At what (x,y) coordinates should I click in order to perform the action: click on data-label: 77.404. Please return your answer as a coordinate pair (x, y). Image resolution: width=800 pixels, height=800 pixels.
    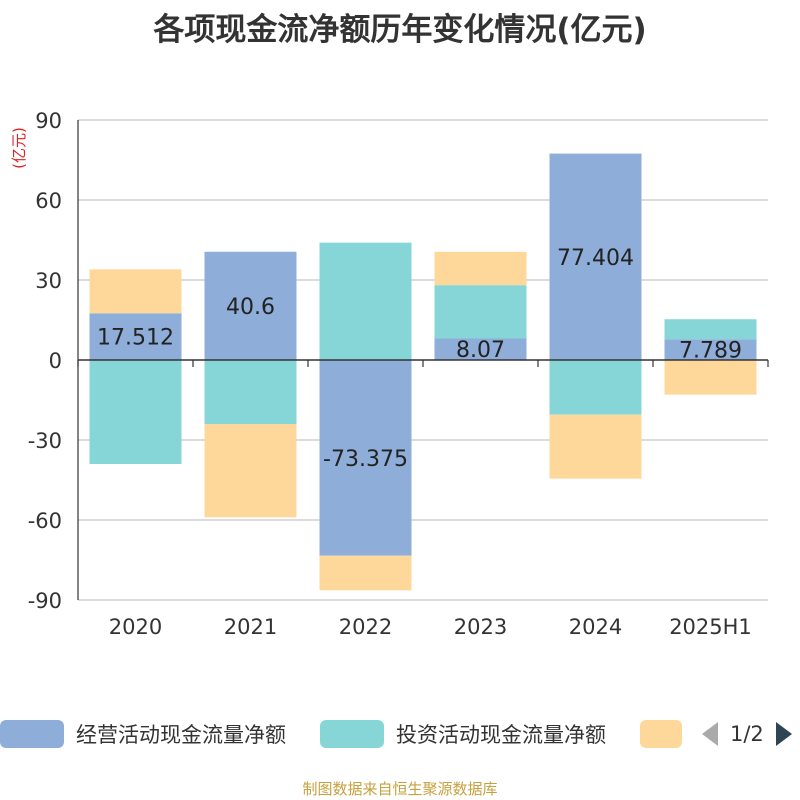
    Looking at the image, I should click on (595, 258).